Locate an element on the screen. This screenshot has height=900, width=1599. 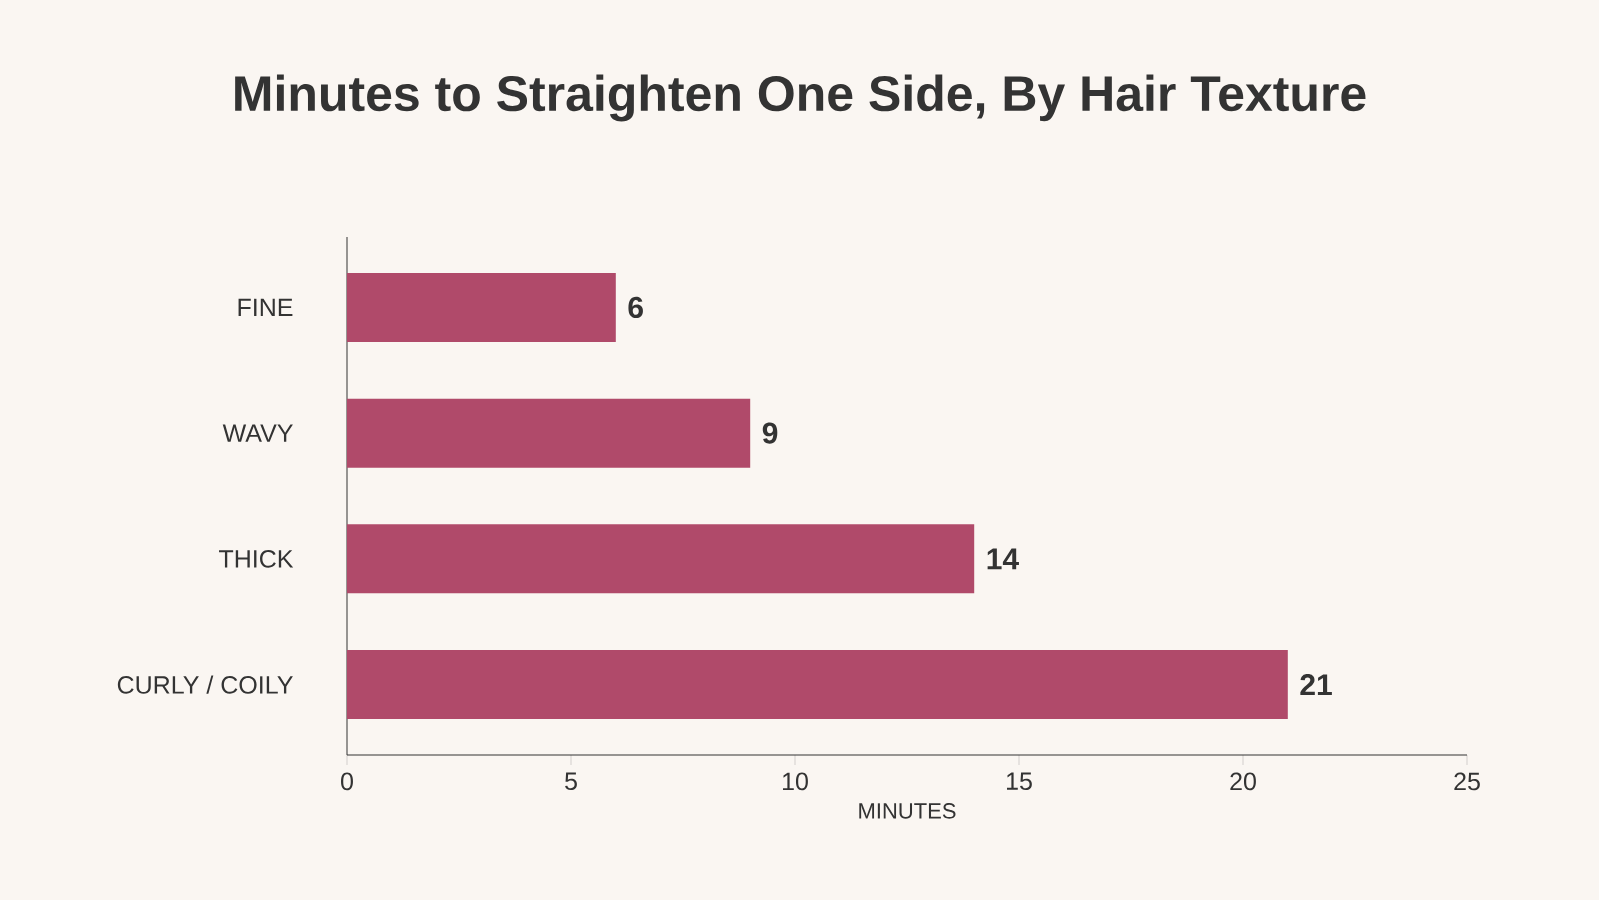
x-tick-label: 25 is located at coordinates (1467, 781).